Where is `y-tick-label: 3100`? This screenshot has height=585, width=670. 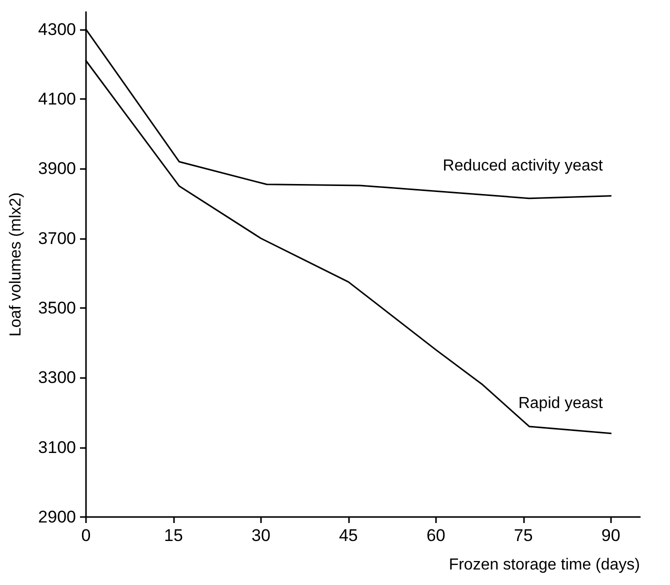 y-tick-label: 3100 is located at coordinates (57, 447).